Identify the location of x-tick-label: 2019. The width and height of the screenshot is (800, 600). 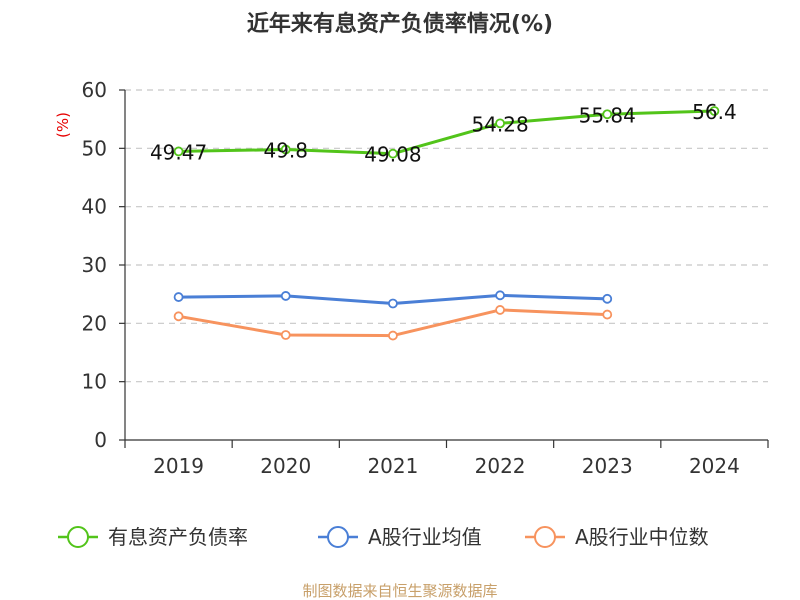
(178, 466).